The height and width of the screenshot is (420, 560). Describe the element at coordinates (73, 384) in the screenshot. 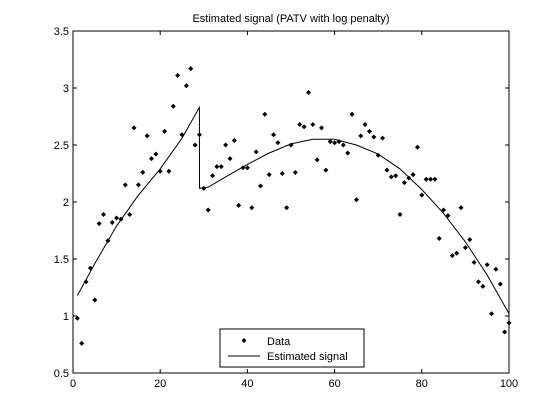

I see `x-tick-label: 0` at that location.